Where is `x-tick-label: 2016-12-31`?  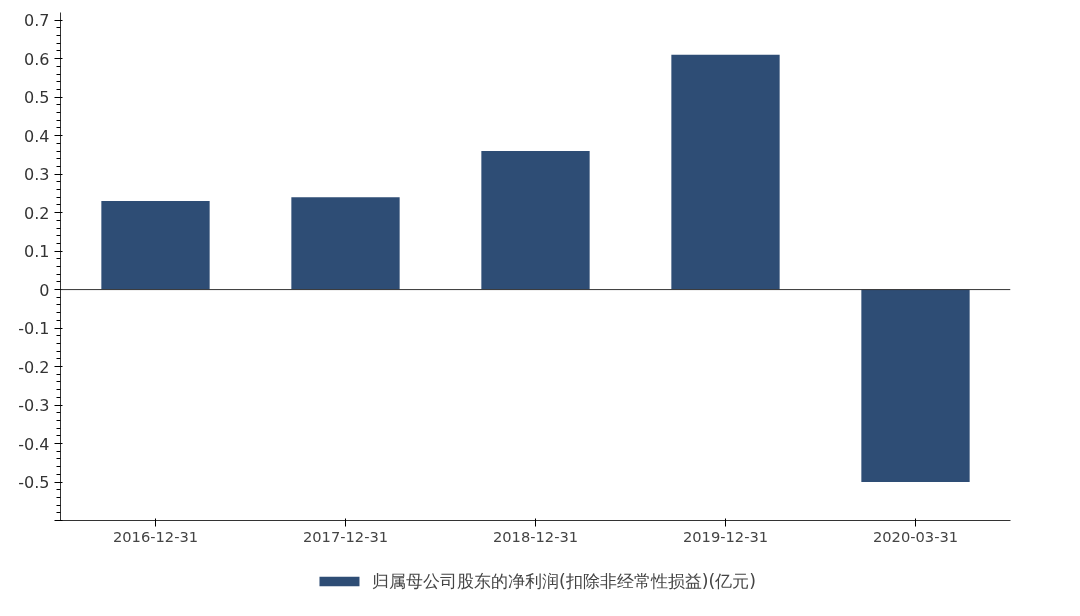
x-tick-label: 2016-12-31 is located at coordinates (155, 536).